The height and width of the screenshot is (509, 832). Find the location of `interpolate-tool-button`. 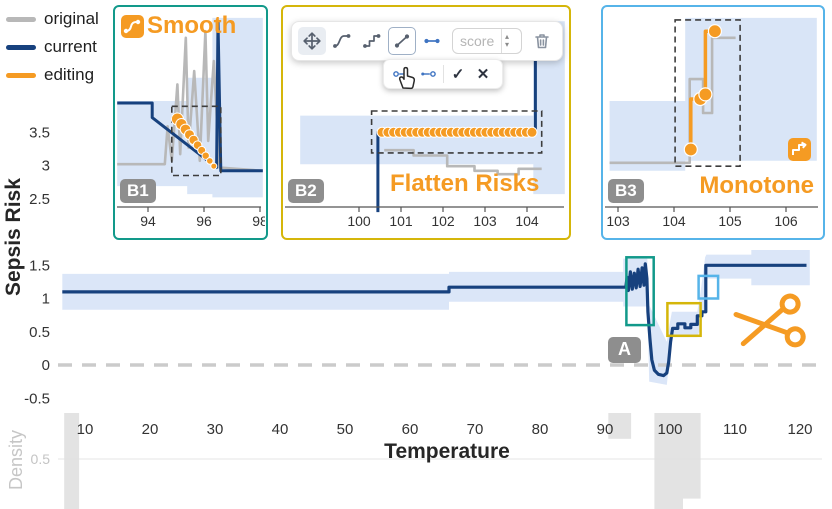

interpolate-tool-button is located at coordinates (342, 41).